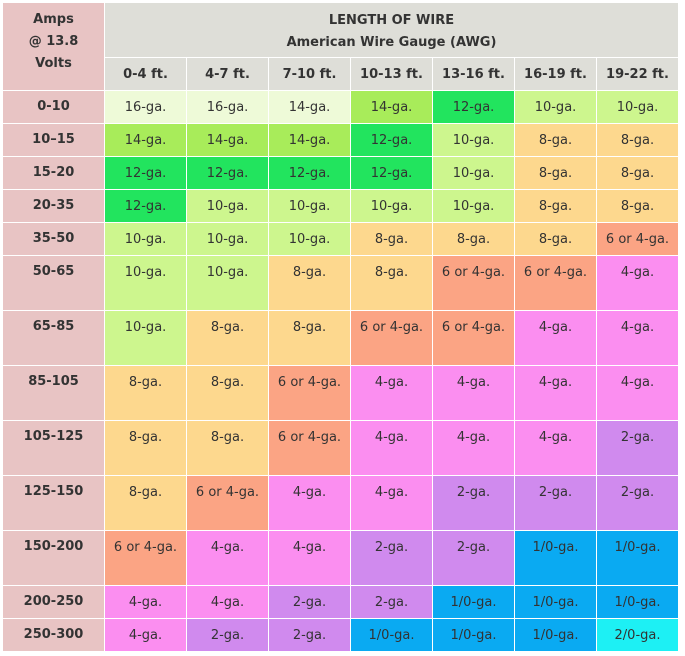 The height and width of the screenshot is (656, 685). What do you see at coordinates (637, 74) in the screenshot?
I see `length-column-header: 19-22 ft.` at bounding box center [637, 74].